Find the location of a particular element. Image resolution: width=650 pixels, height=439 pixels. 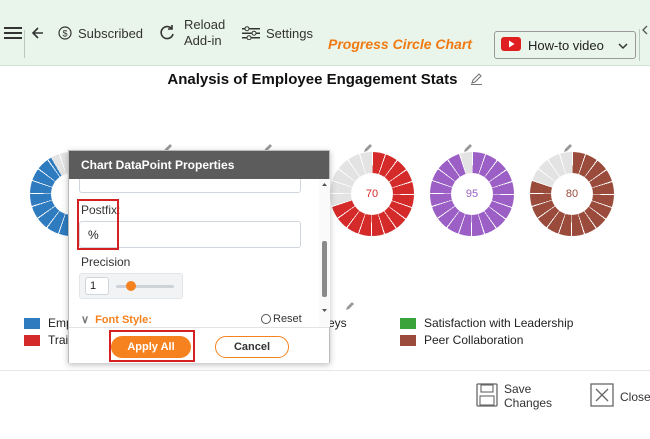

legend-label: Trai is located at coordinates (58, 340).